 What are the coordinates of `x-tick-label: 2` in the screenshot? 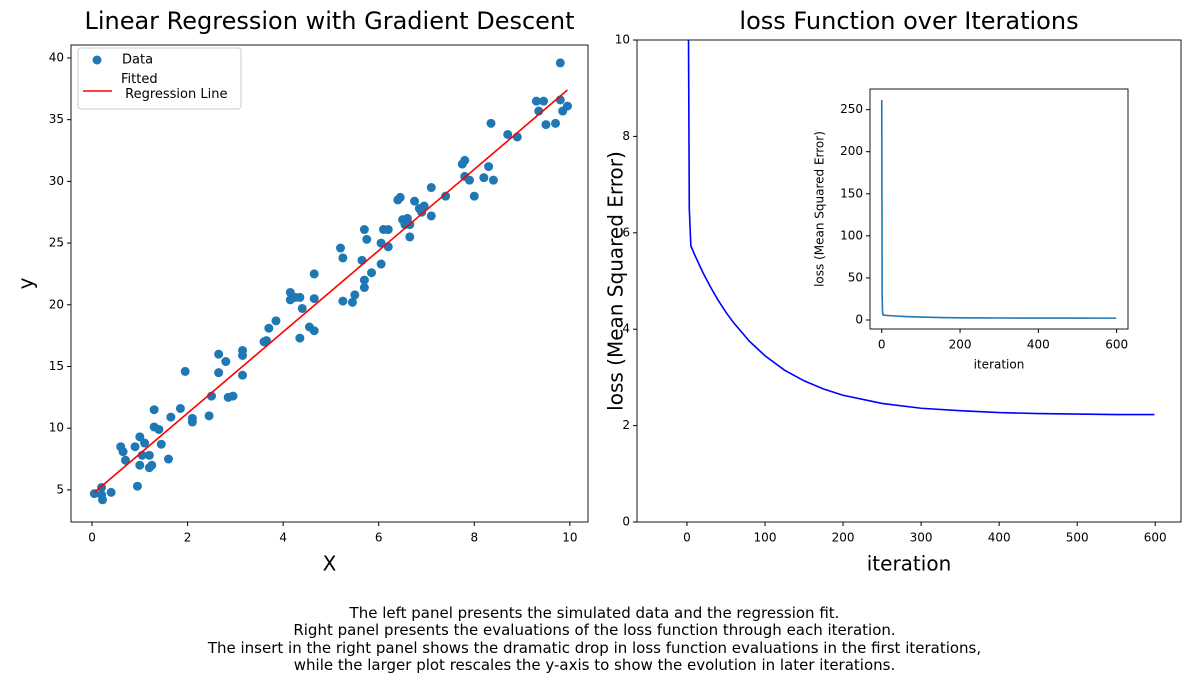 It's located at (188, 538).